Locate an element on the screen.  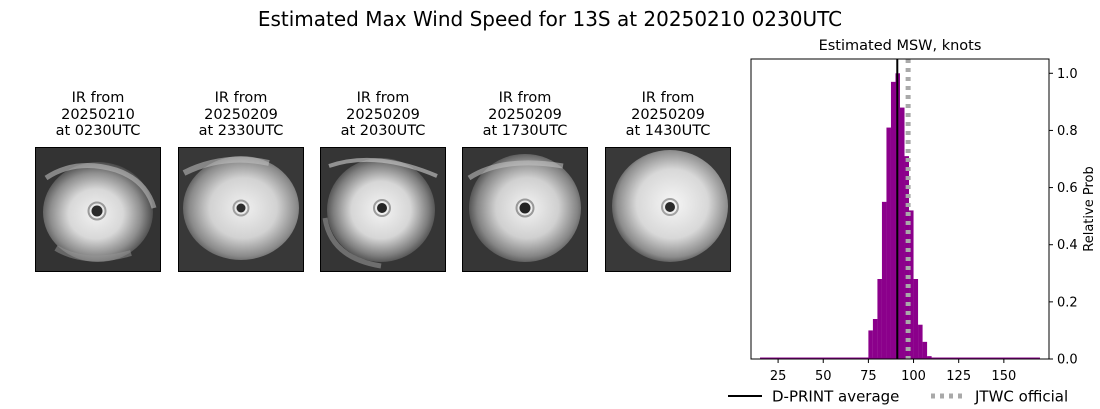
y-tick-label: 0.8 is located at coordinates (1067, 131).